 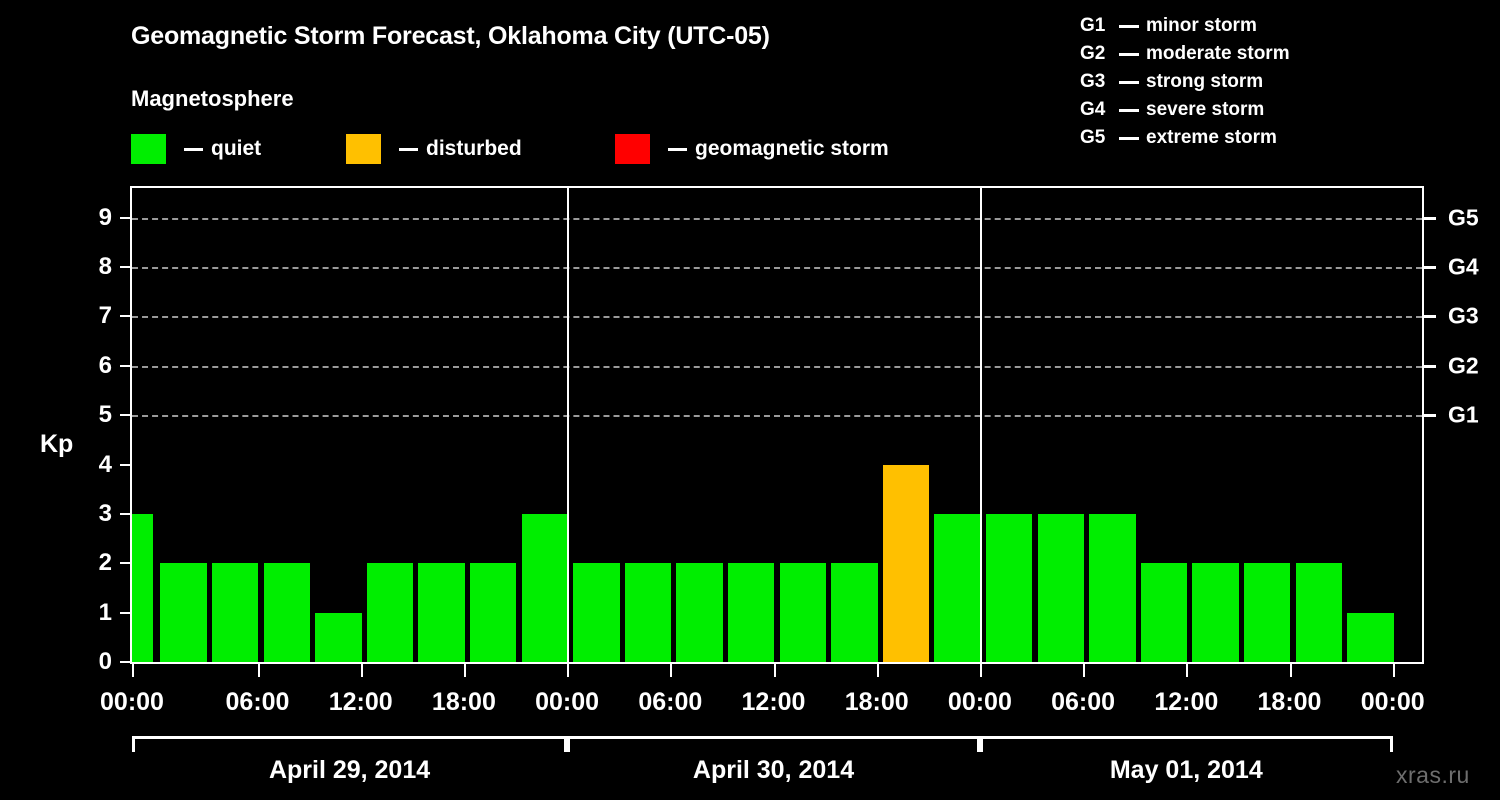 What do you see at coordinates (1211, 137) in the screenshot?
I see `gscale-description: extreme storm` at bounding box center [1211, 137].